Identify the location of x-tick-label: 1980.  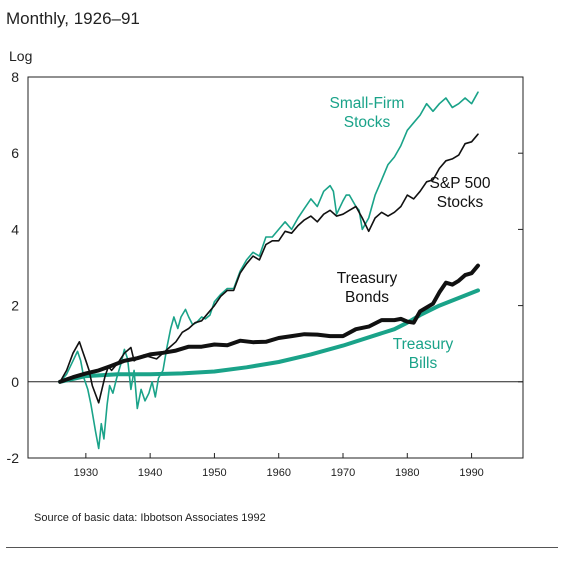
(407, 473).